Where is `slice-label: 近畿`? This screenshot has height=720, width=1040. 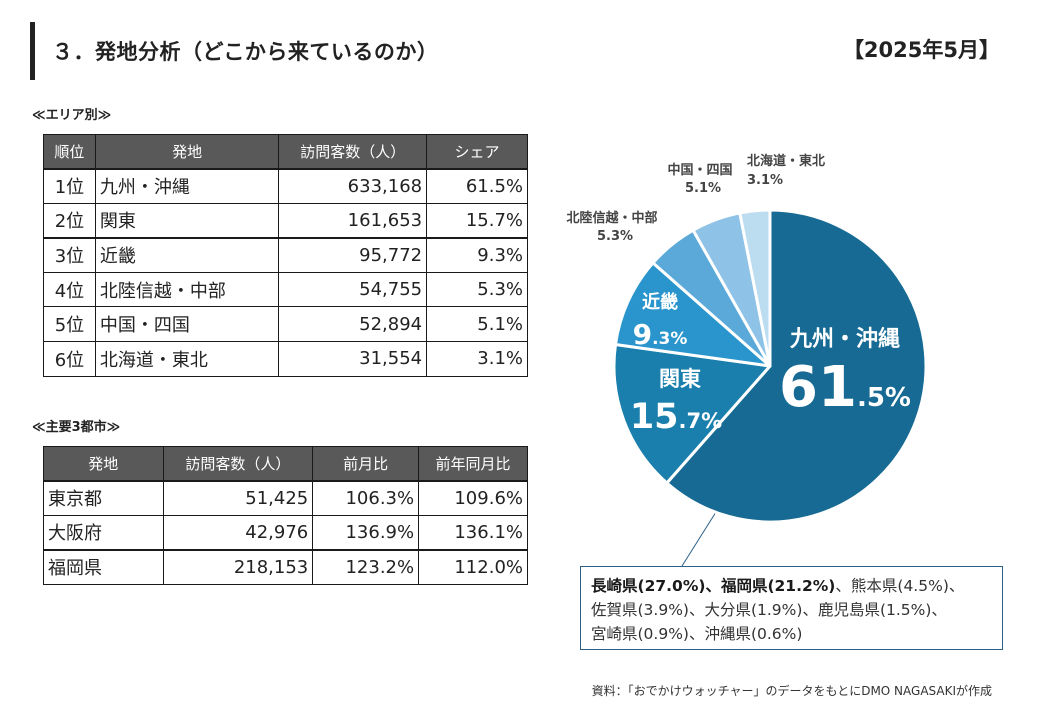
slice-label: 近畿 is located at coordinates (660, 302).